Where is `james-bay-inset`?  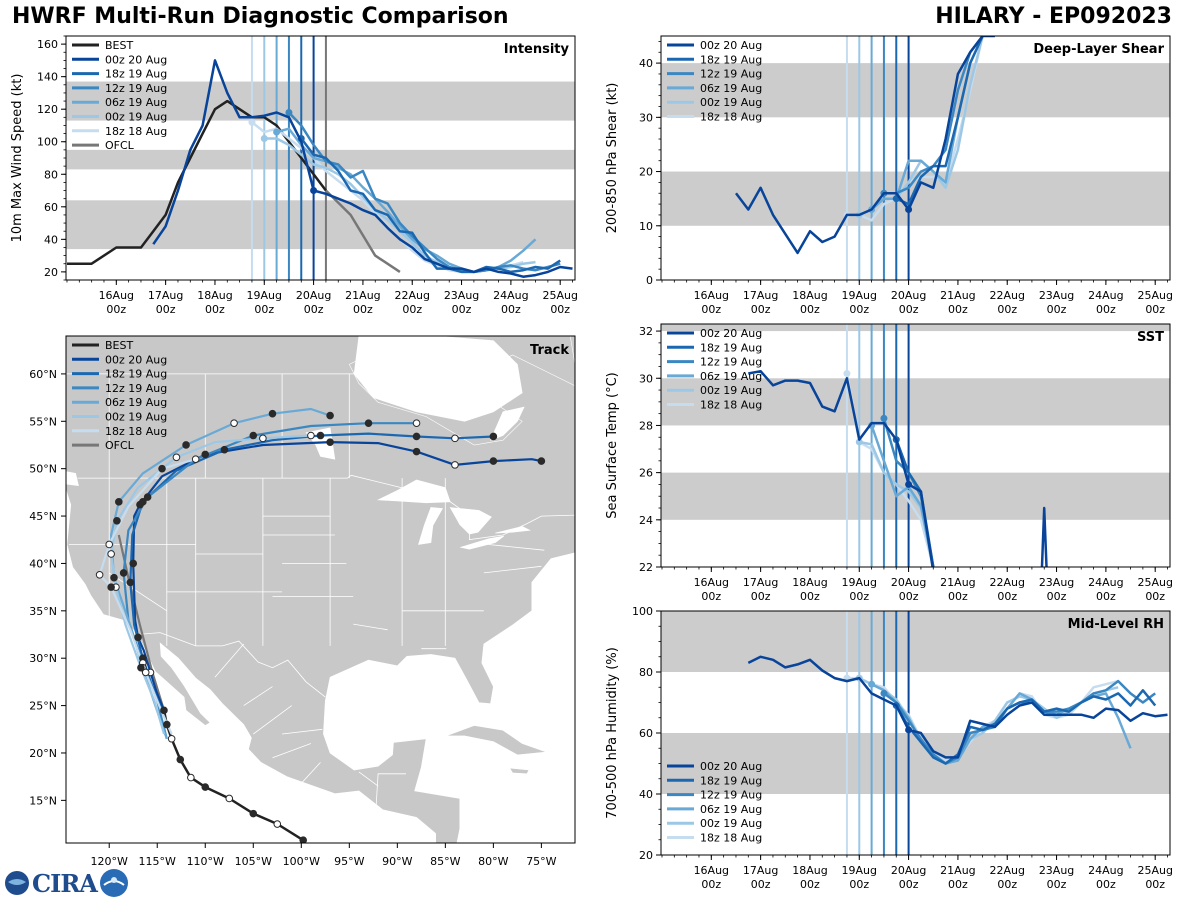
james-bay-inset is located at coordinates (507, 423).